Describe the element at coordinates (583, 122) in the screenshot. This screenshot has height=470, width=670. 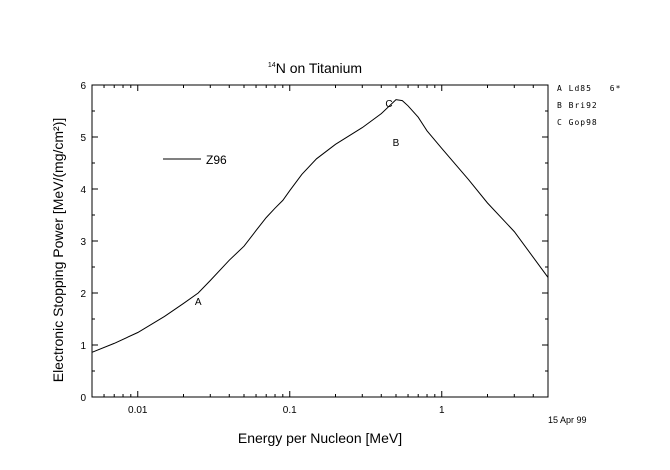
I see `side-legend-text-c: Gop98` at that location.